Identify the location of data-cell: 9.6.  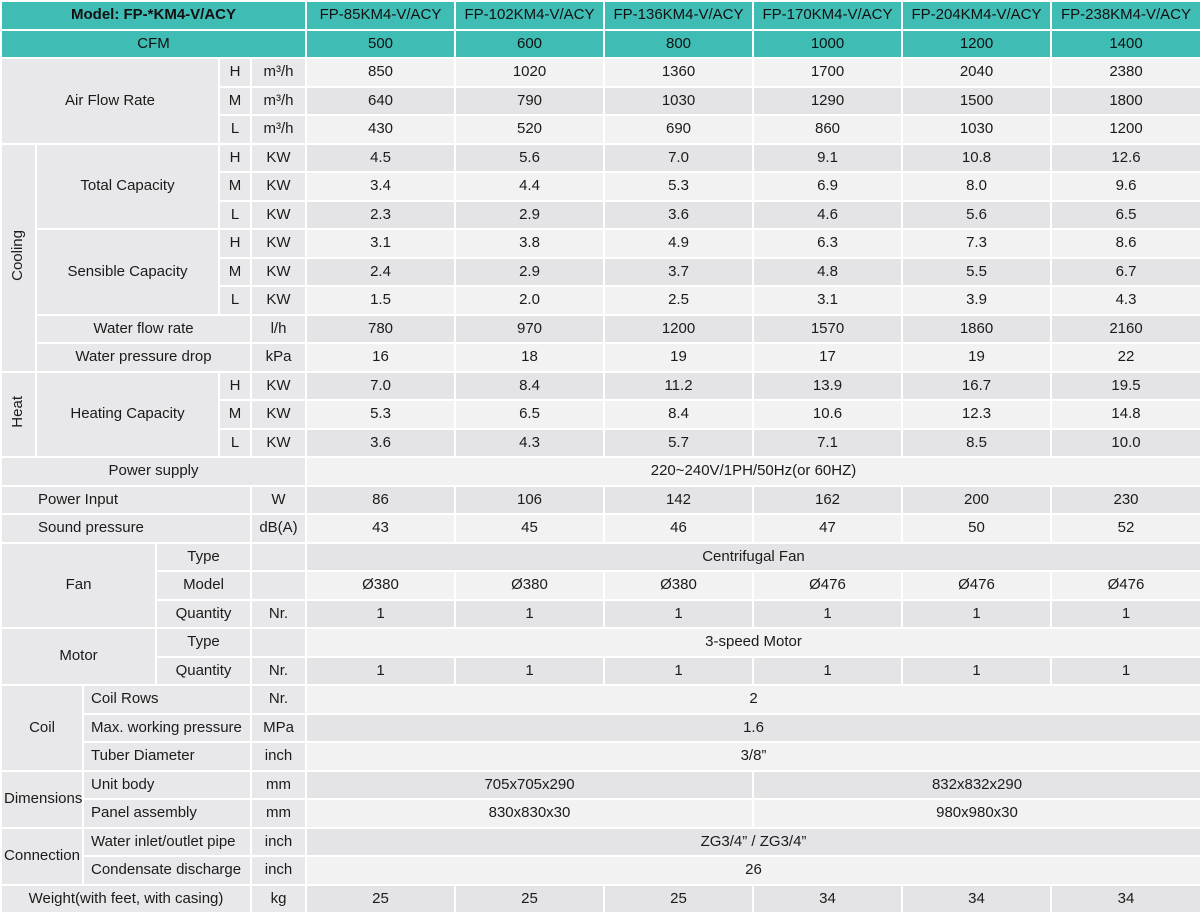
(1125, 186).